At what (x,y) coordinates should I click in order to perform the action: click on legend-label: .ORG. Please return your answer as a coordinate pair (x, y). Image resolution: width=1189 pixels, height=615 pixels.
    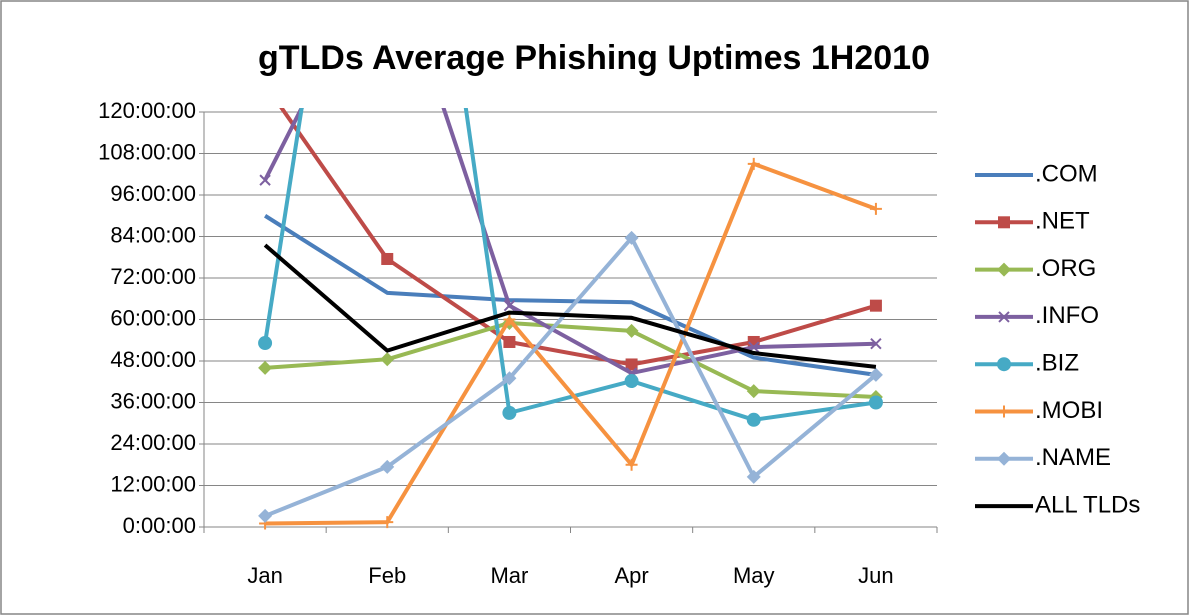
    Looking at the image, I should click on (1065, 268).